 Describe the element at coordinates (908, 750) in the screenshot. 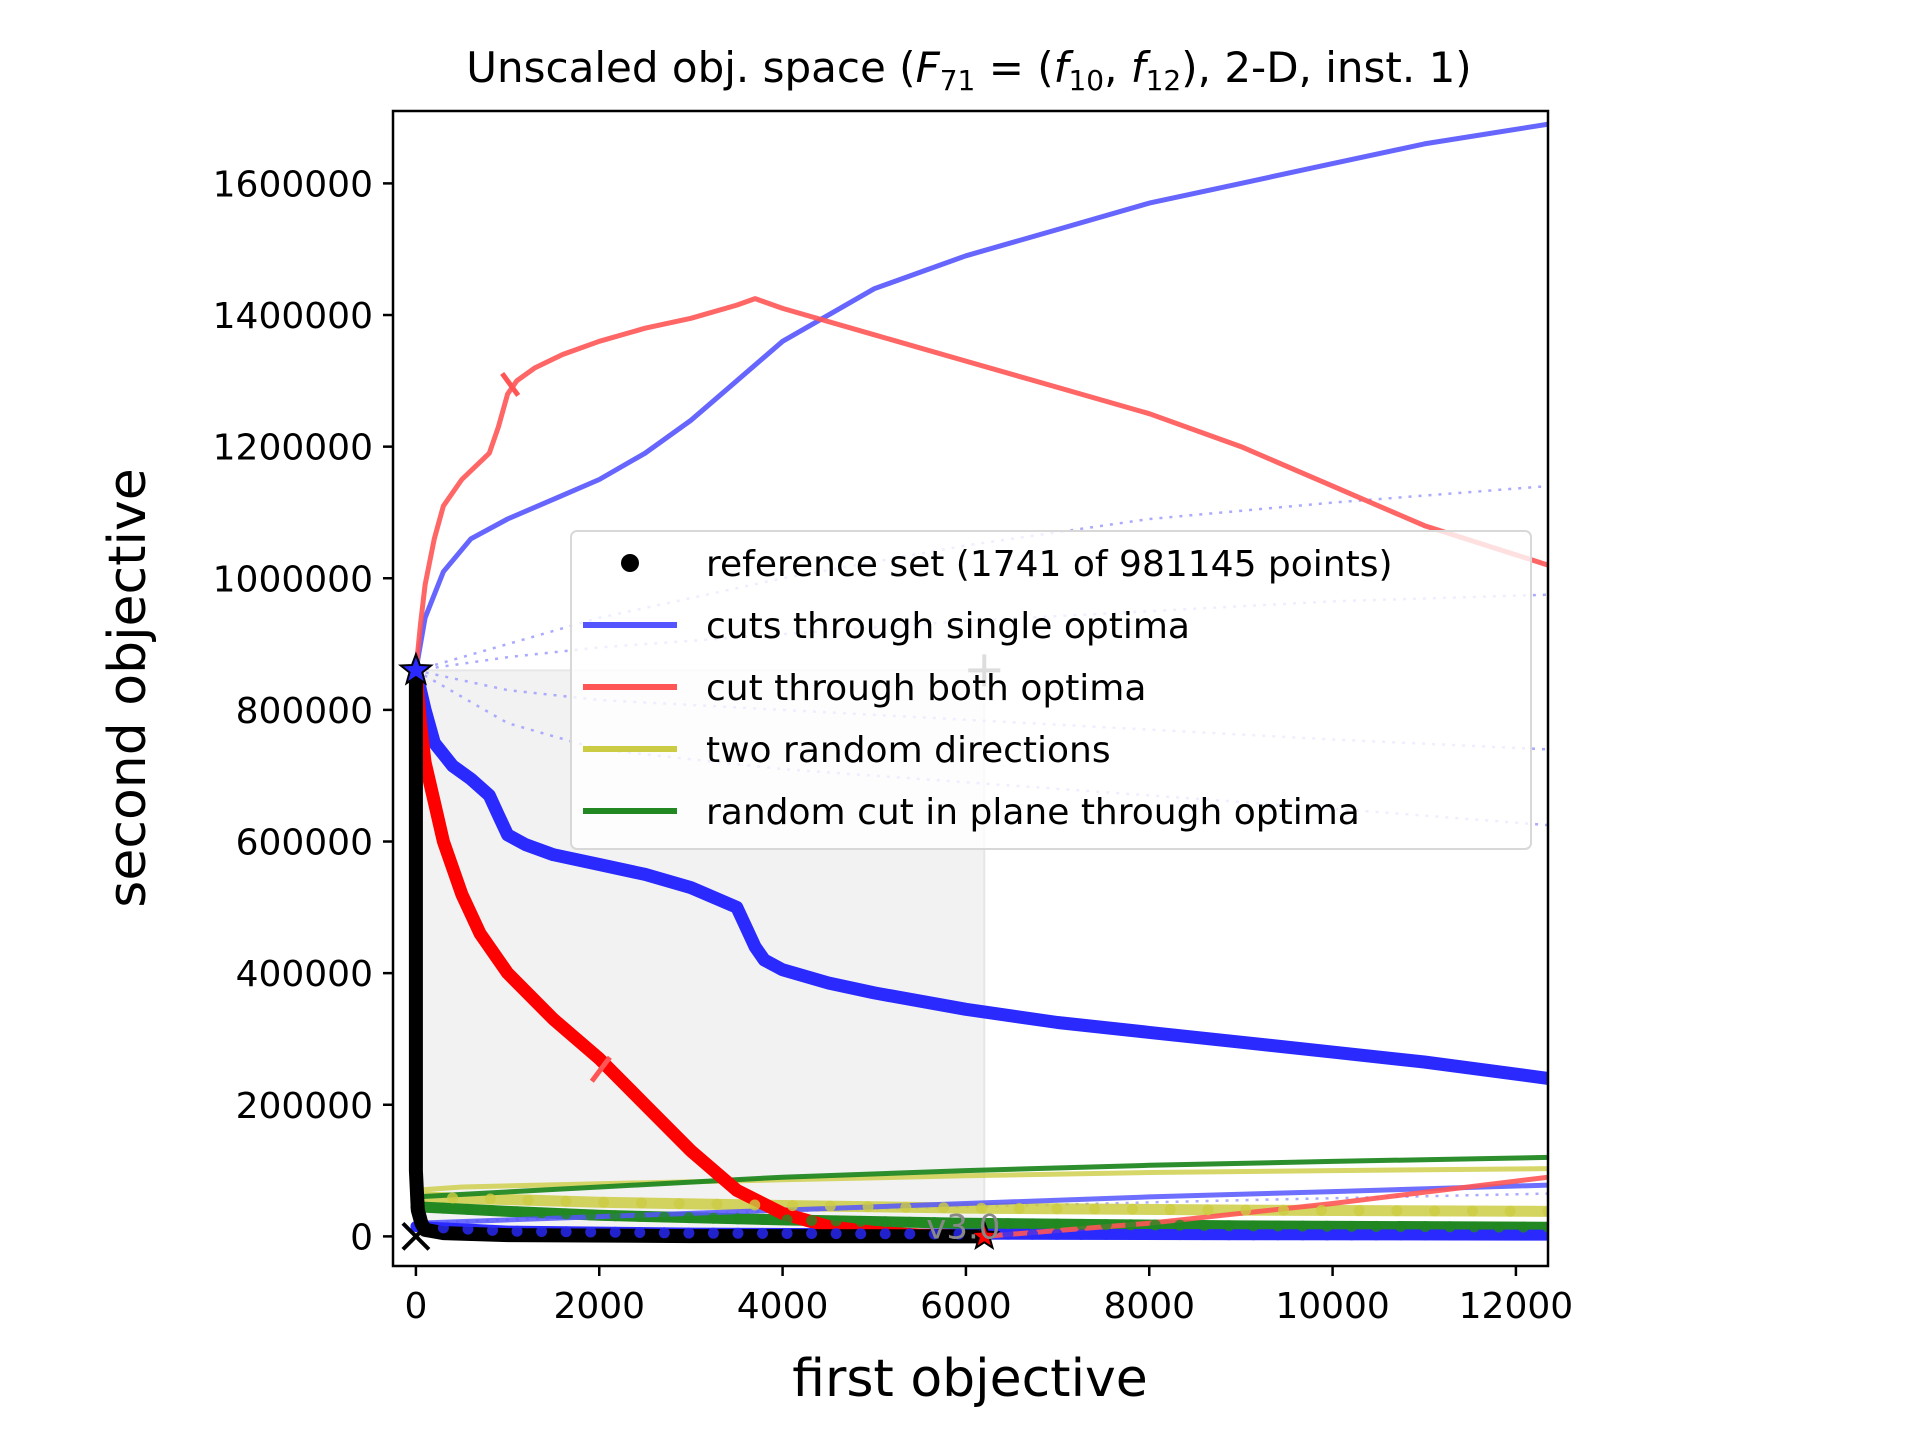

I see `legend-label: two random directions` at that location.